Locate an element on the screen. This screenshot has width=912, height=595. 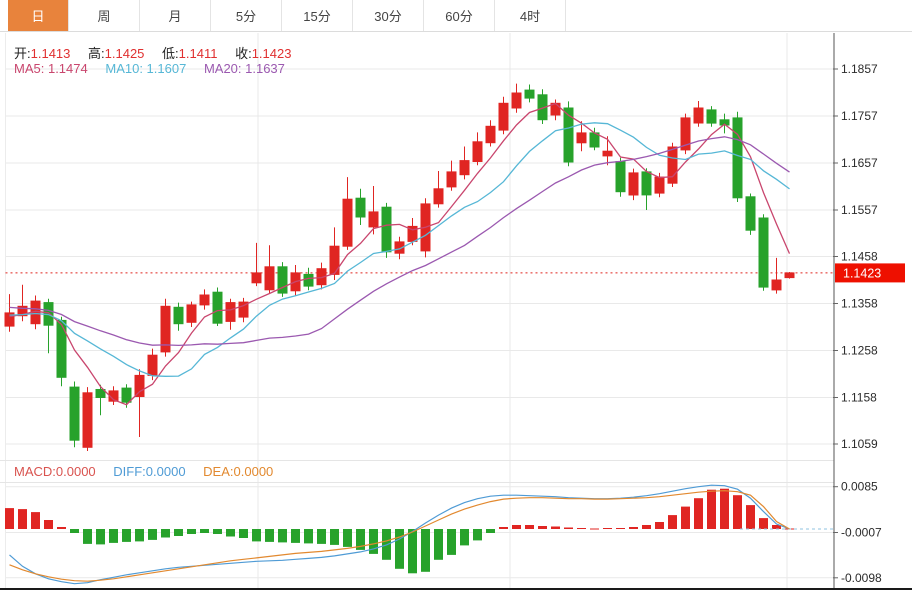
axis-tick-label: 1.1458 is located at coordinates (859, 257).